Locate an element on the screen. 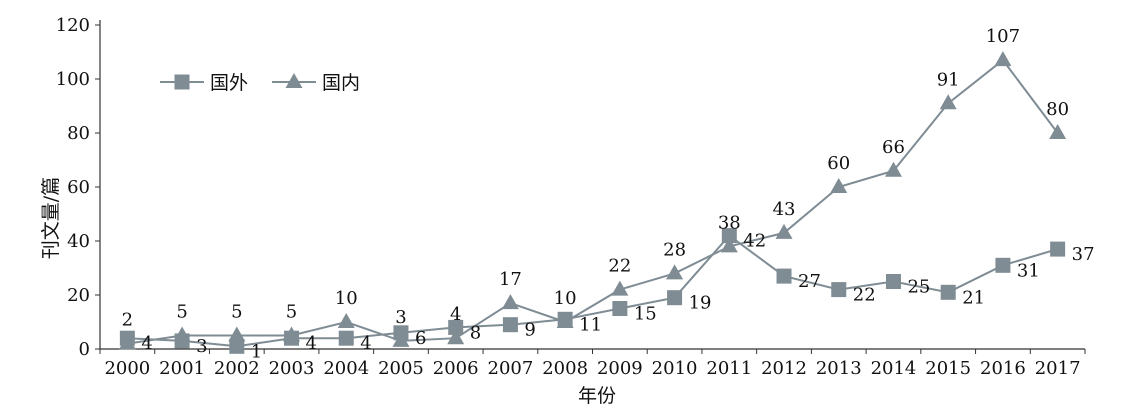 The width and height of the screenshot is (1122, 410). data-label: 17 is located at coordinates (510, 279).